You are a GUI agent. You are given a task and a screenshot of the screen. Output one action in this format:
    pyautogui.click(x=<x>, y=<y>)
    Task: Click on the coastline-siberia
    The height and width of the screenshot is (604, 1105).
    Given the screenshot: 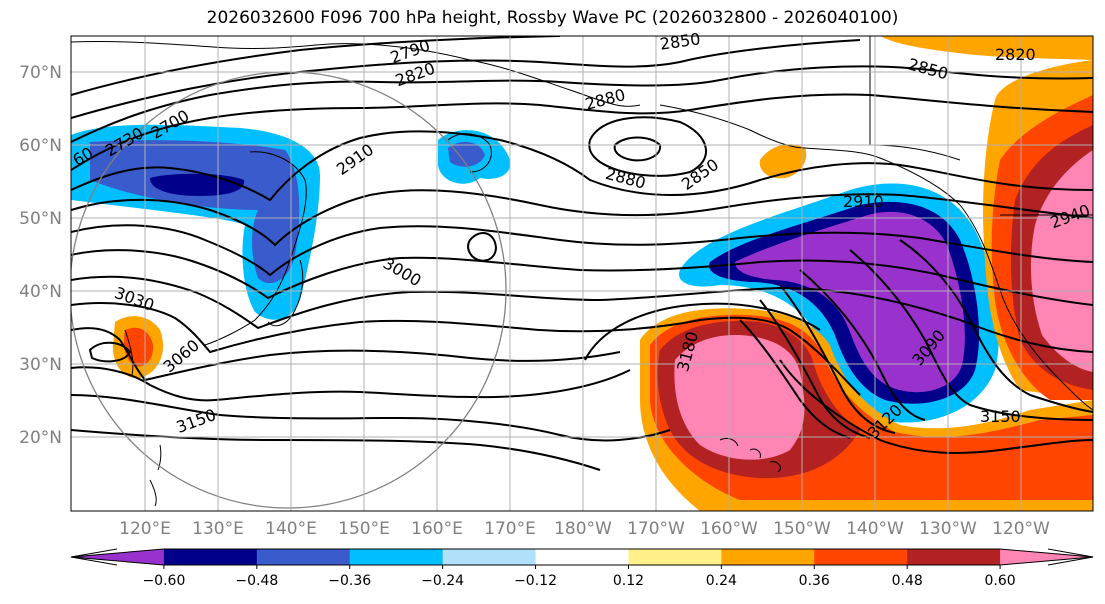 What is the action you would take?
    pyautogui.click(x=356, y=74)
    